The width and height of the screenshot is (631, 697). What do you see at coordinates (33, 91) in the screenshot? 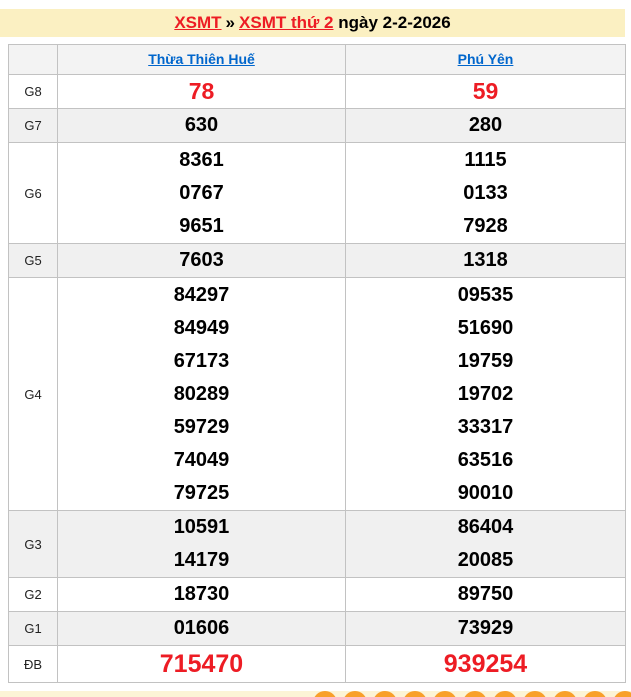
I see `prize-label-g8: G8` at bounding box center [33, 91].